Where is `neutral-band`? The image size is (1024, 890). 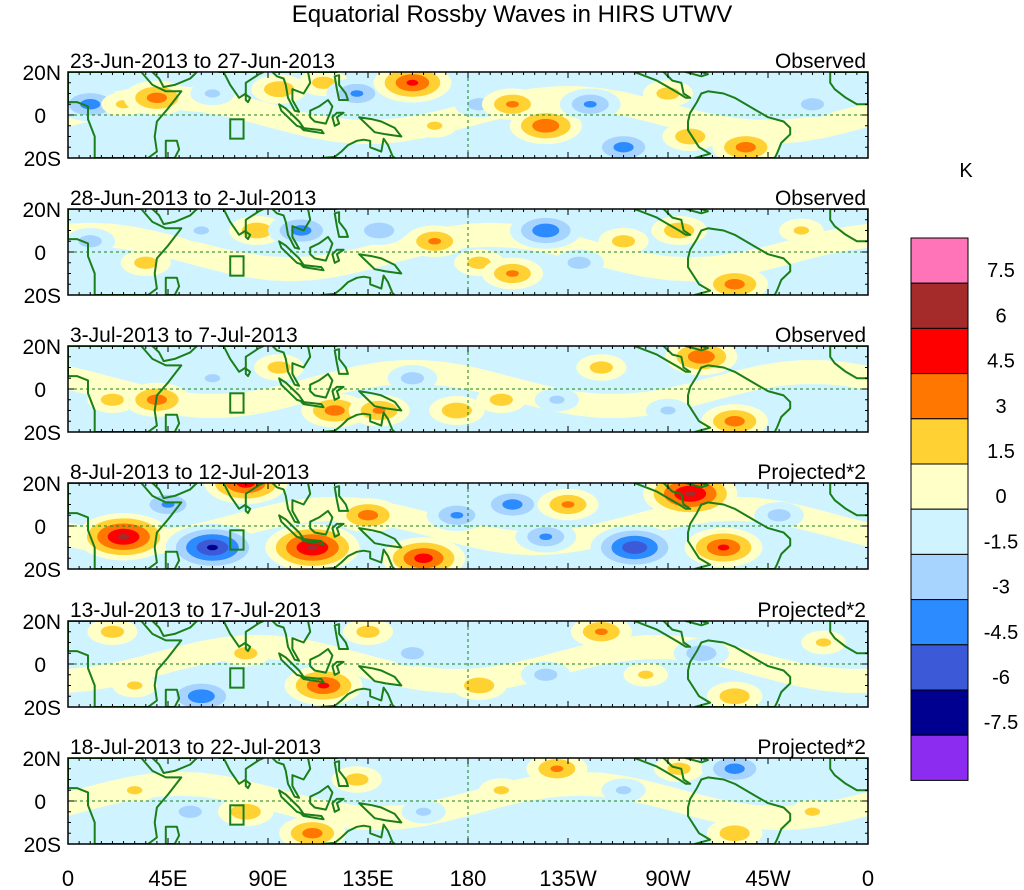
neutral-band is located at coordinates (468, 252).